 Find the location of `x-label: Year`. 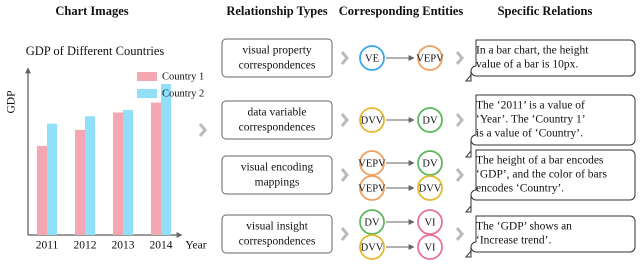

x-label: Year is located at coordinates (195, 246).